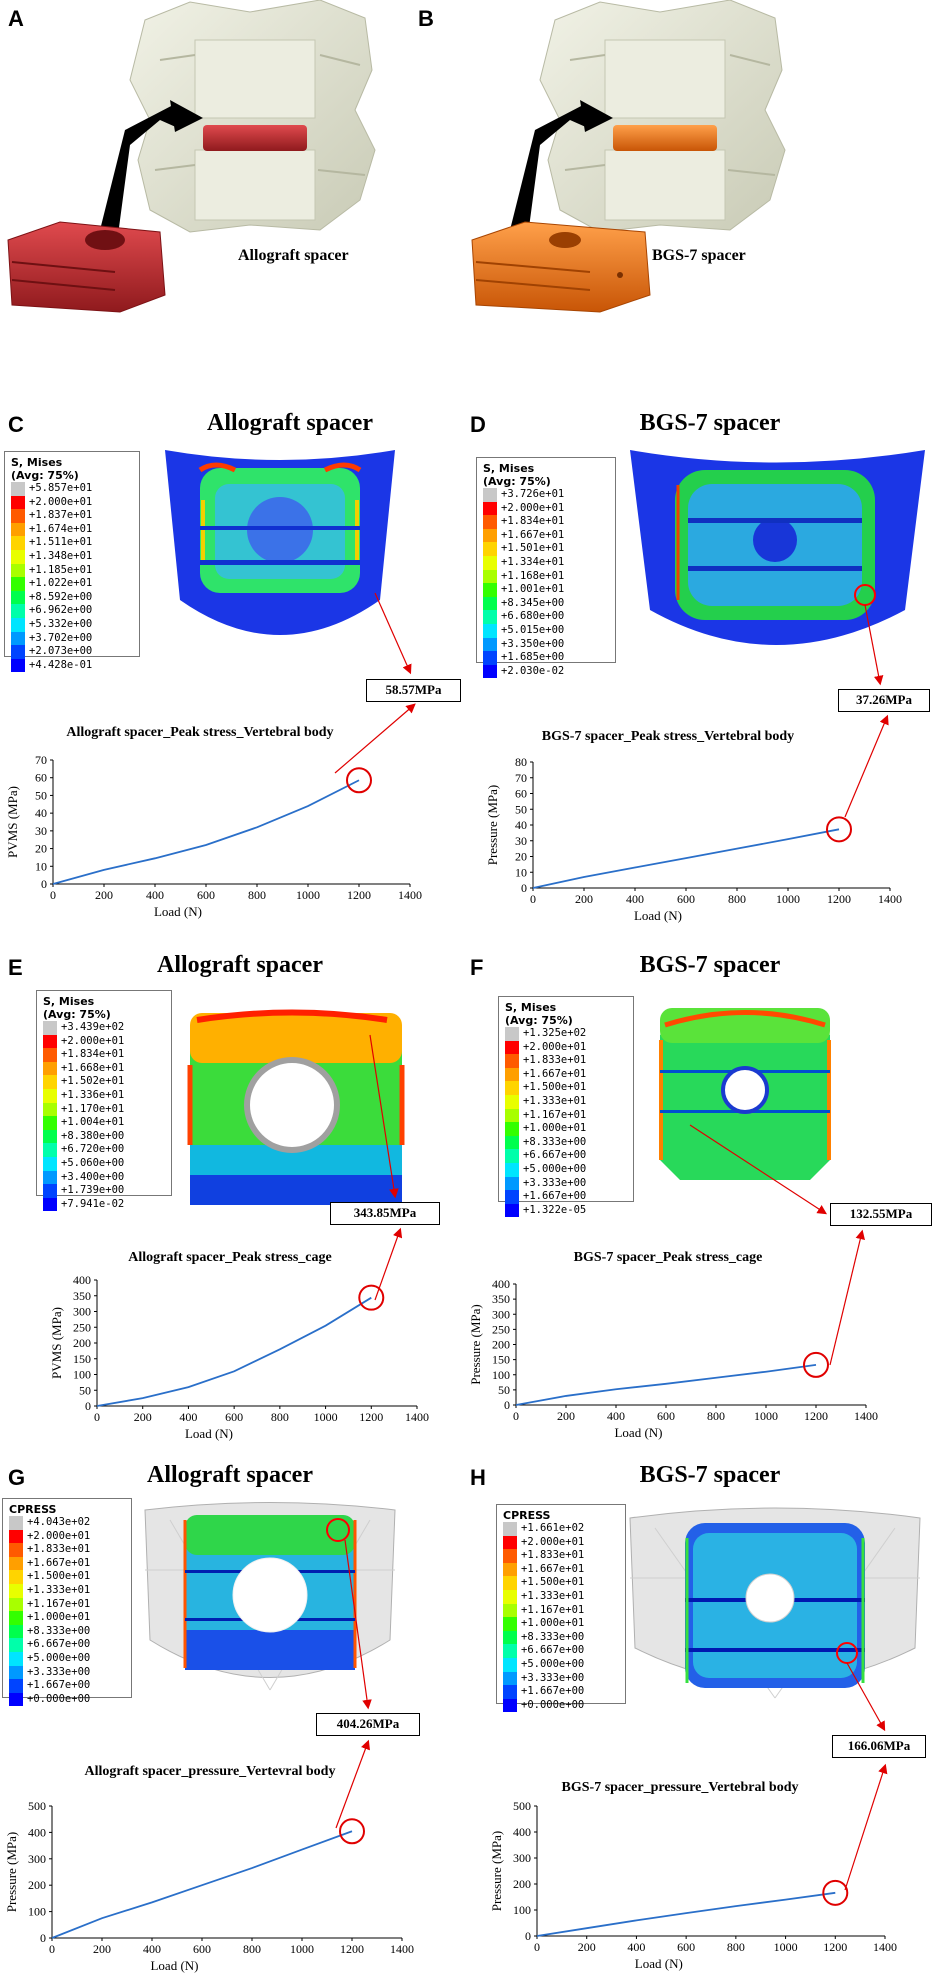 Image resolution: width=939 pixels, height=1973 pixels. Describe the element at coordinates (59, 1617) in the screenshot. I see `legend-value: +1.000e+01` at that location.